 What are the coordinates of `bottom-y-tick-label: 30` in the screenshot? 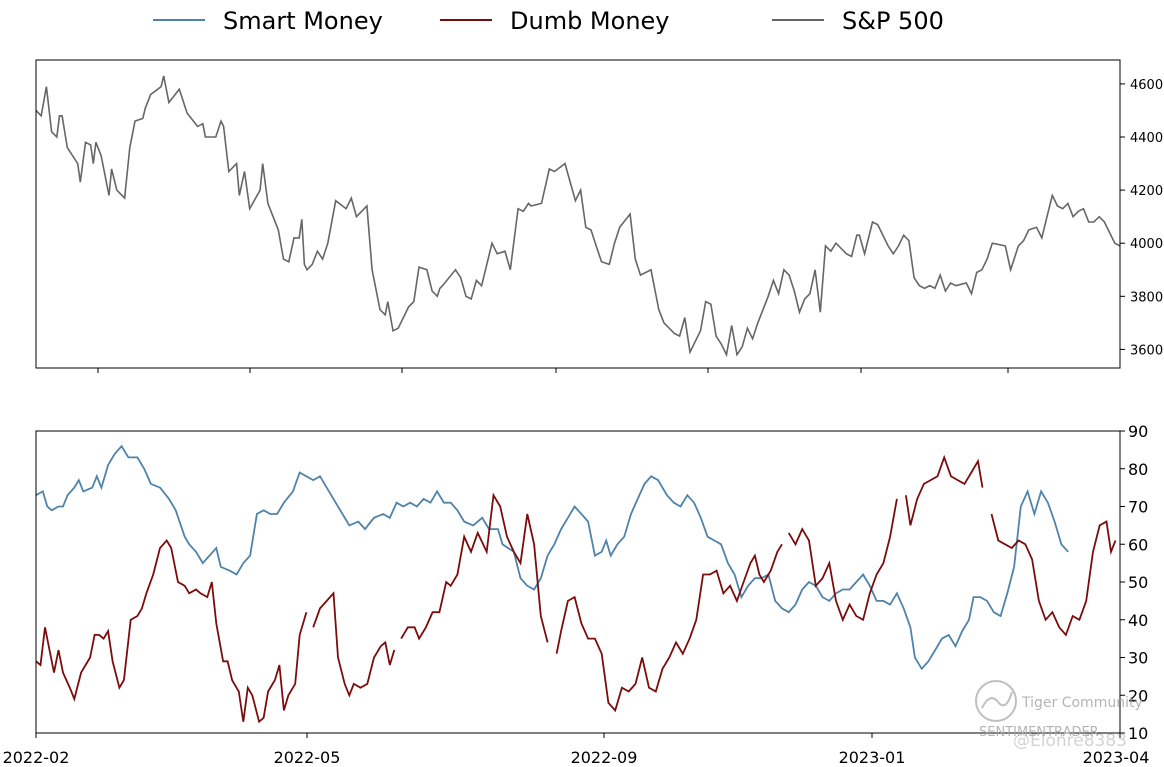 It's located at (1138, 658).